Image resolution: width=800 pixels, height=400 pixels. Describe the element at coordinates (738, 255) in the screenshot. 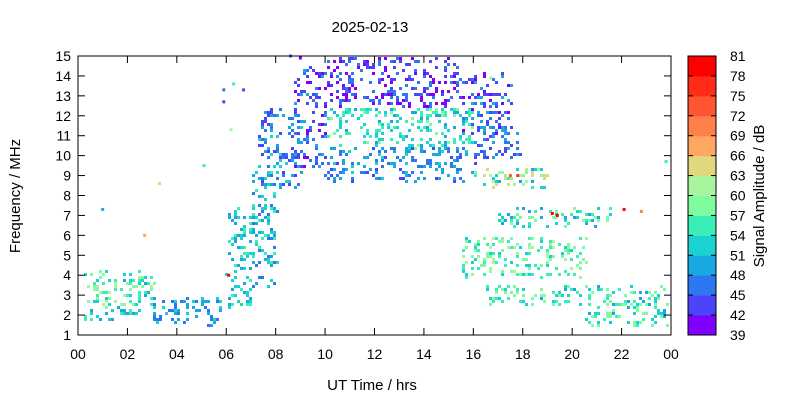

I see `colorbar-tick-label: 51` at that location.